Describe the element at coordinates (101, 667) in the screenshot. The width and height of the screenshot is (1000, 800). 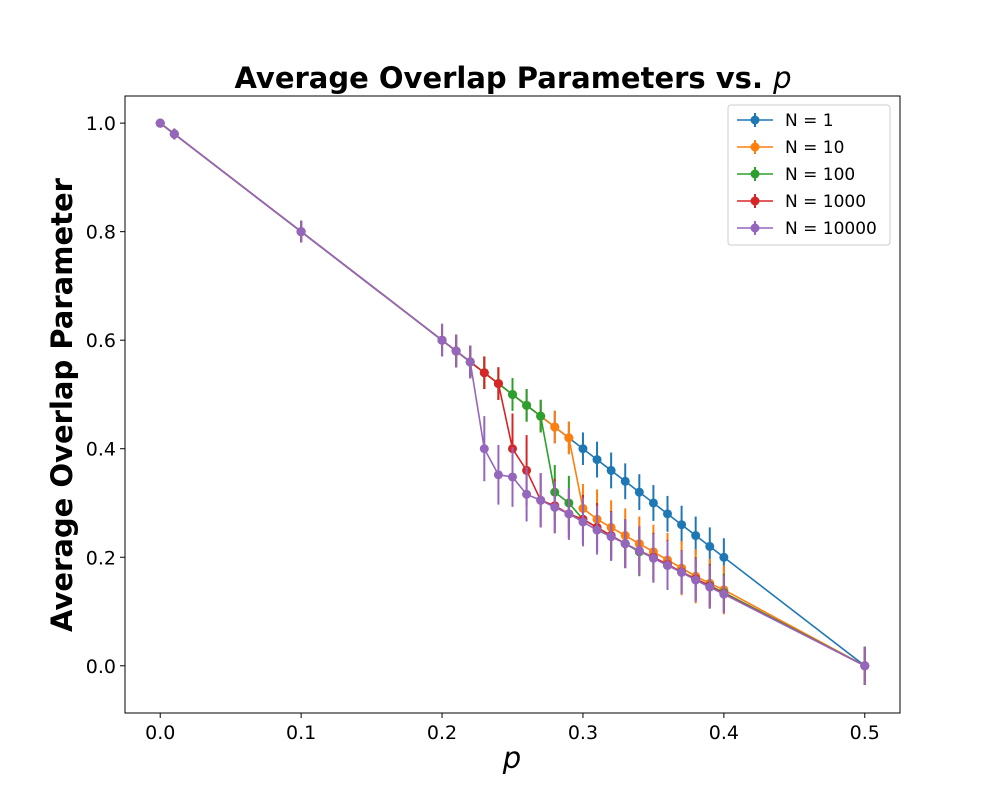
I see `y-tick-label: 0.0` at that location.